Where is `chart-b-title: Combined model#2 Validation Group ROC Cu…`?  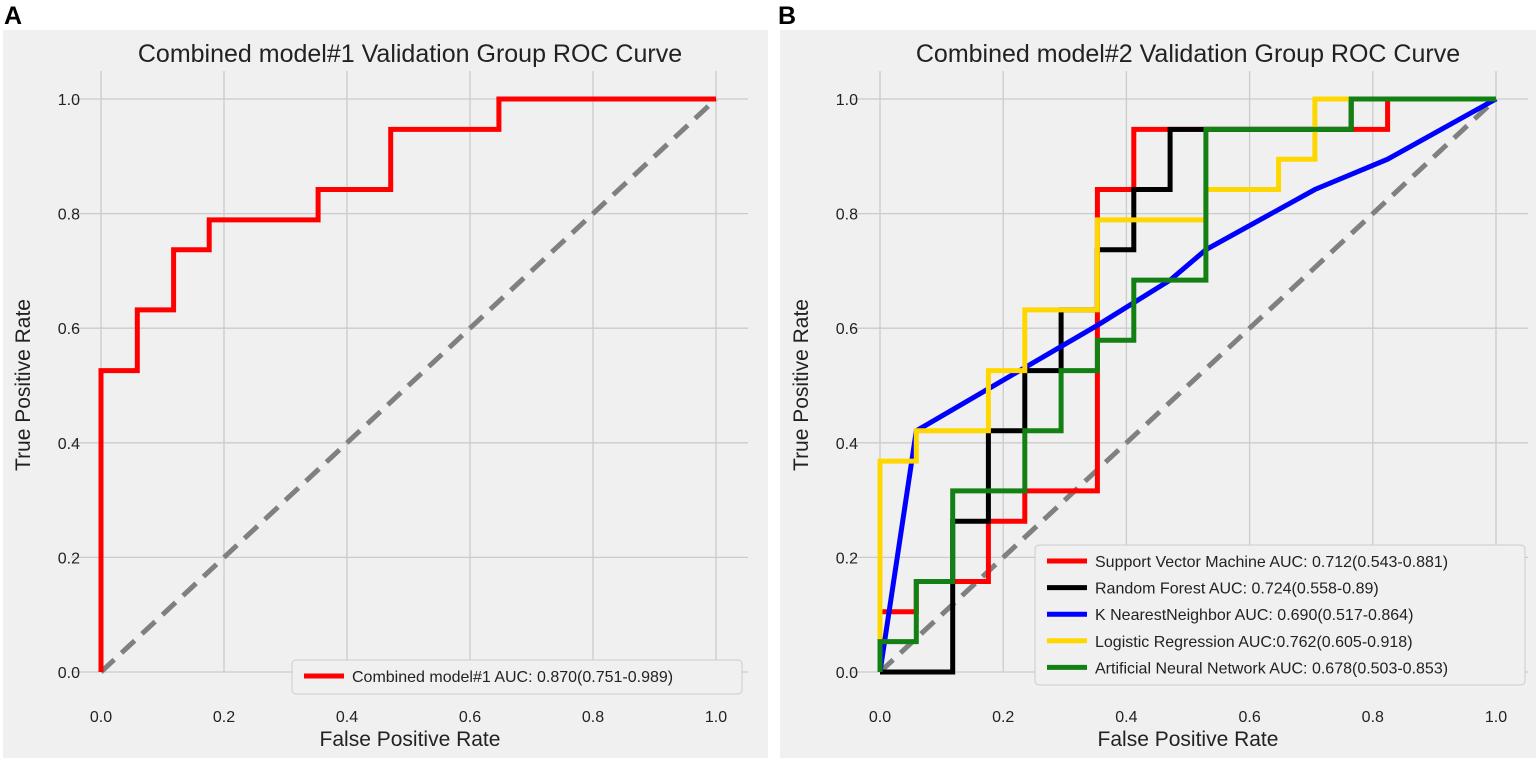 chart-b-title: Combined model#2 Validation Group ROC Cu… is located at coordinates (1188, 54).